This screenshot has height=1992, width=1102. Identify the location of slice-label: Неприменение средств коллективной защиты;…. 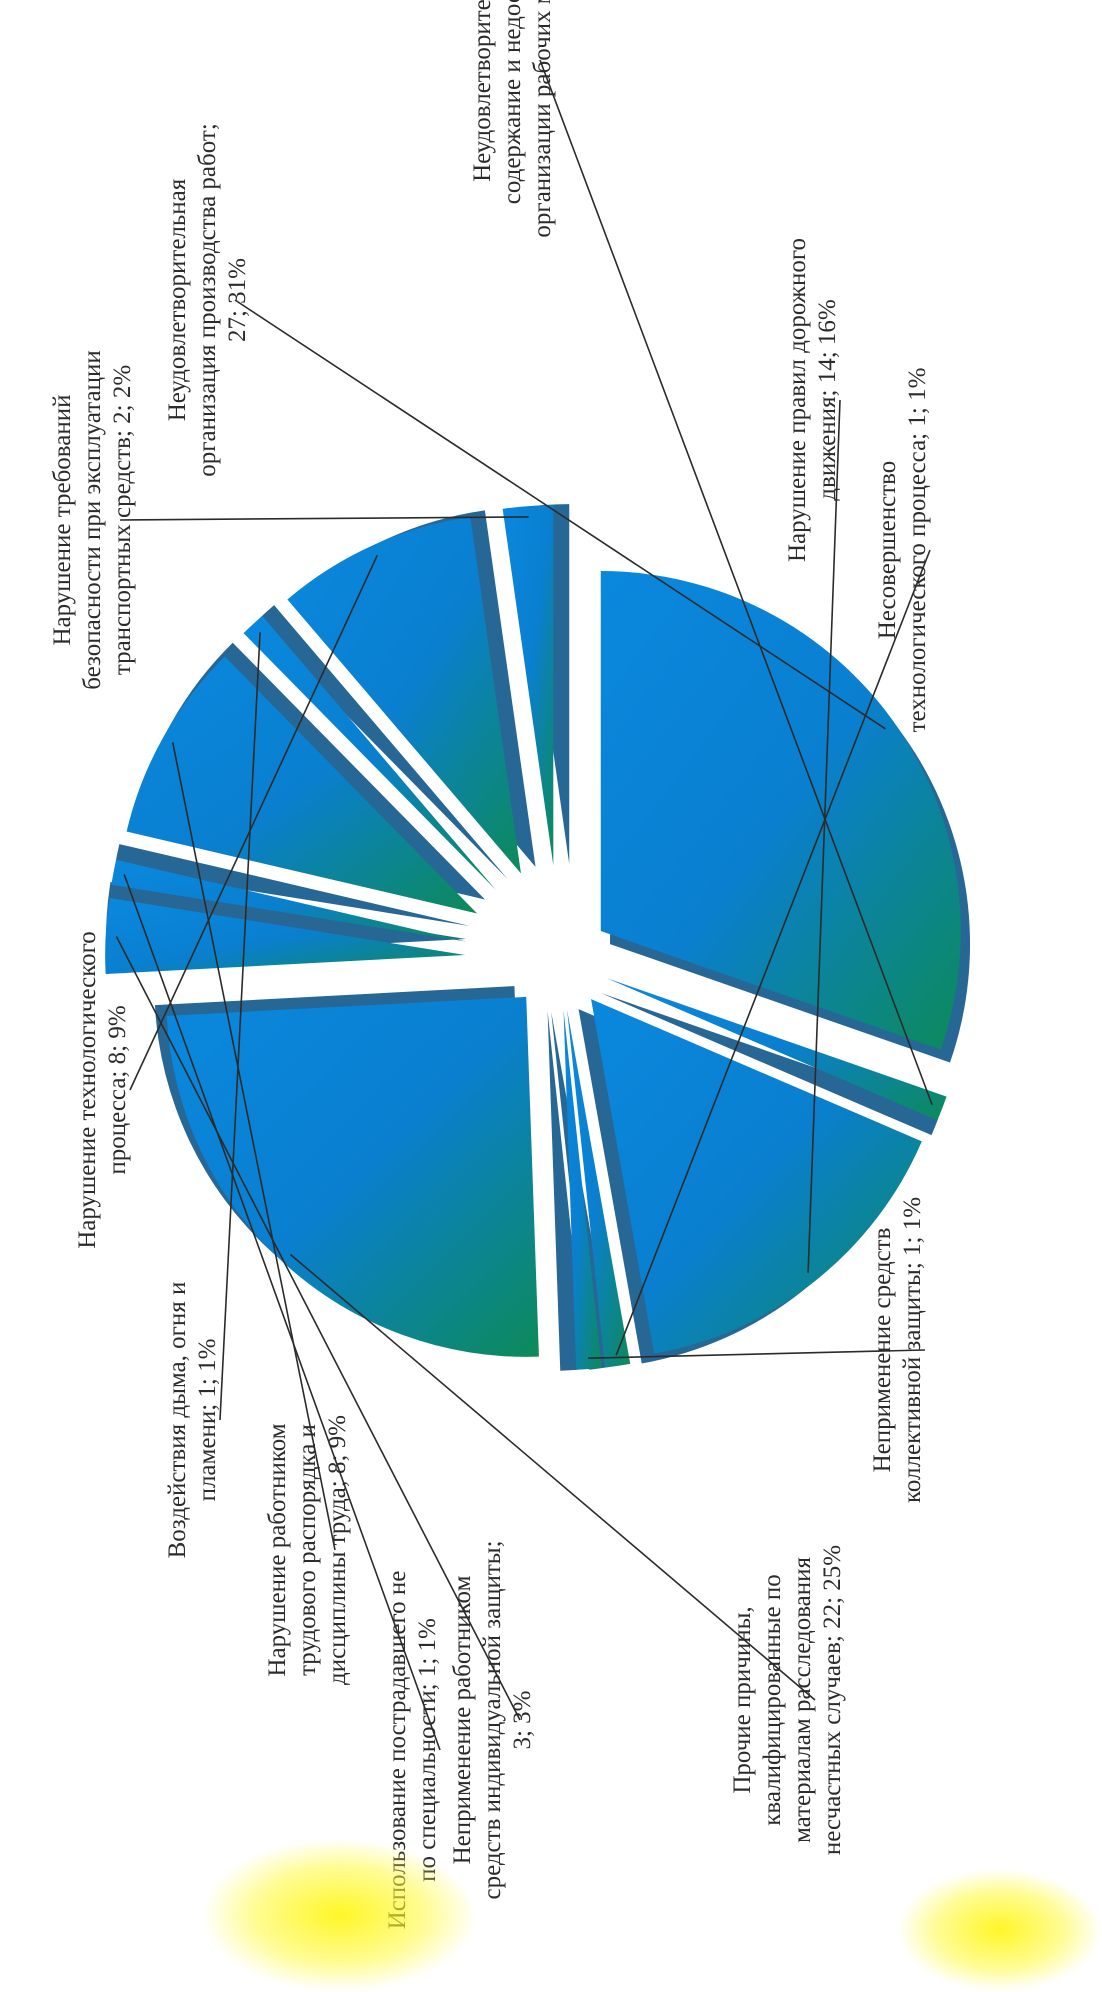
(897, 1350).